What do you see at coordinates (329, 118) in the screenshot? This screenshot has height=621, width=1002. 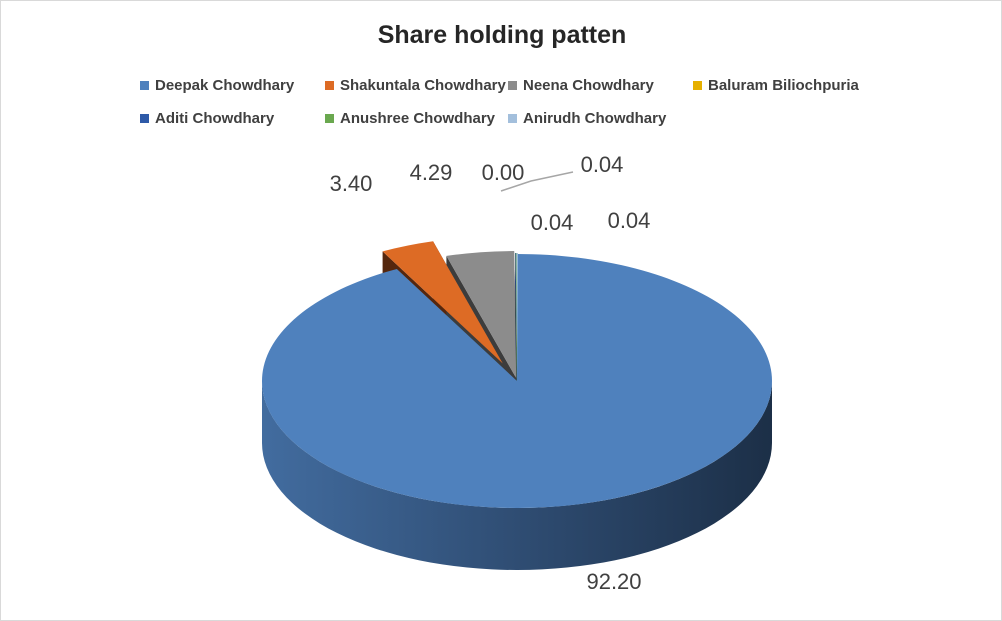 I see `legend-swatch-anushree` at bounding box center [329, 118].